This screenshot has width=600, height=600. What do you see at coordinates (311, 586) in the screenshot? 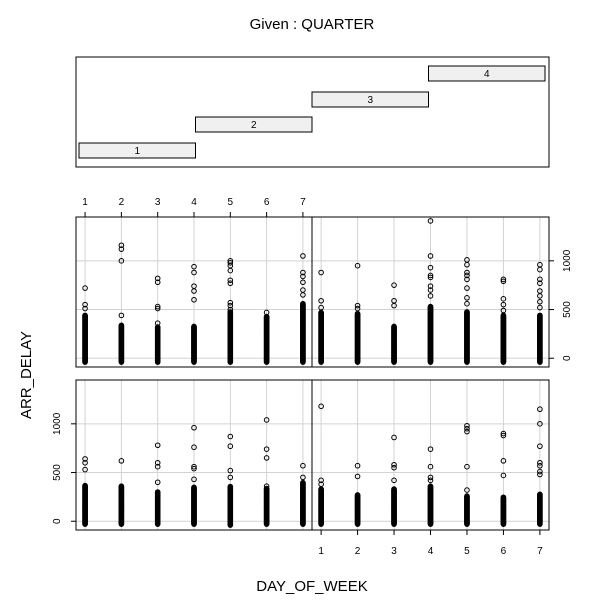
I see `x-axis-title: DAY_OF_WEEK` at bounding box center [311, 586].